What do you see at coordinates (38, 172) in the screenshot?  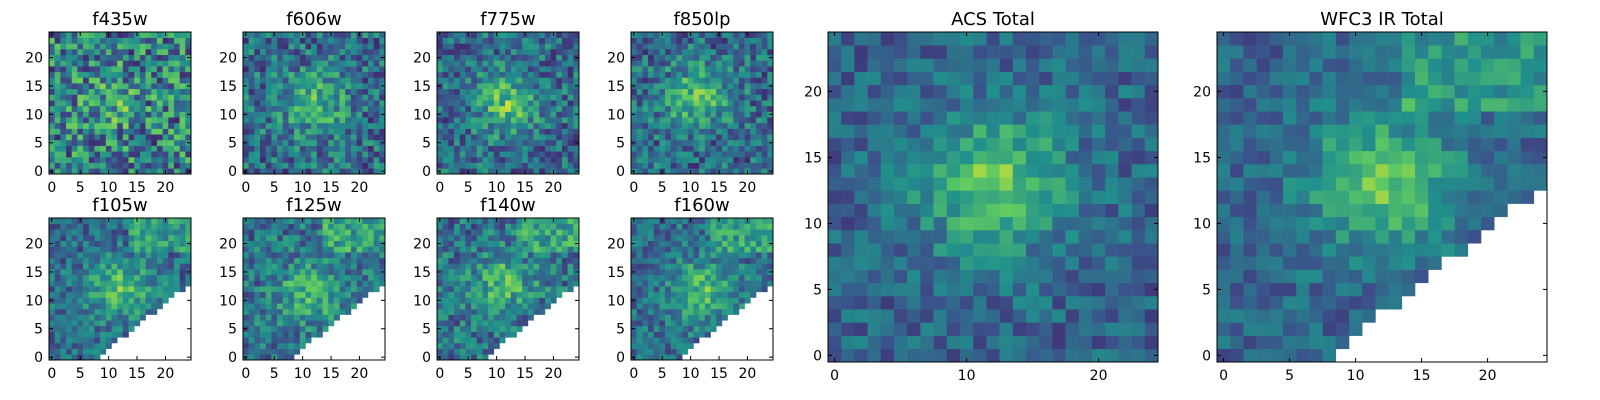 I see `y-tick-label: 0` at bounding box center [38, 172].